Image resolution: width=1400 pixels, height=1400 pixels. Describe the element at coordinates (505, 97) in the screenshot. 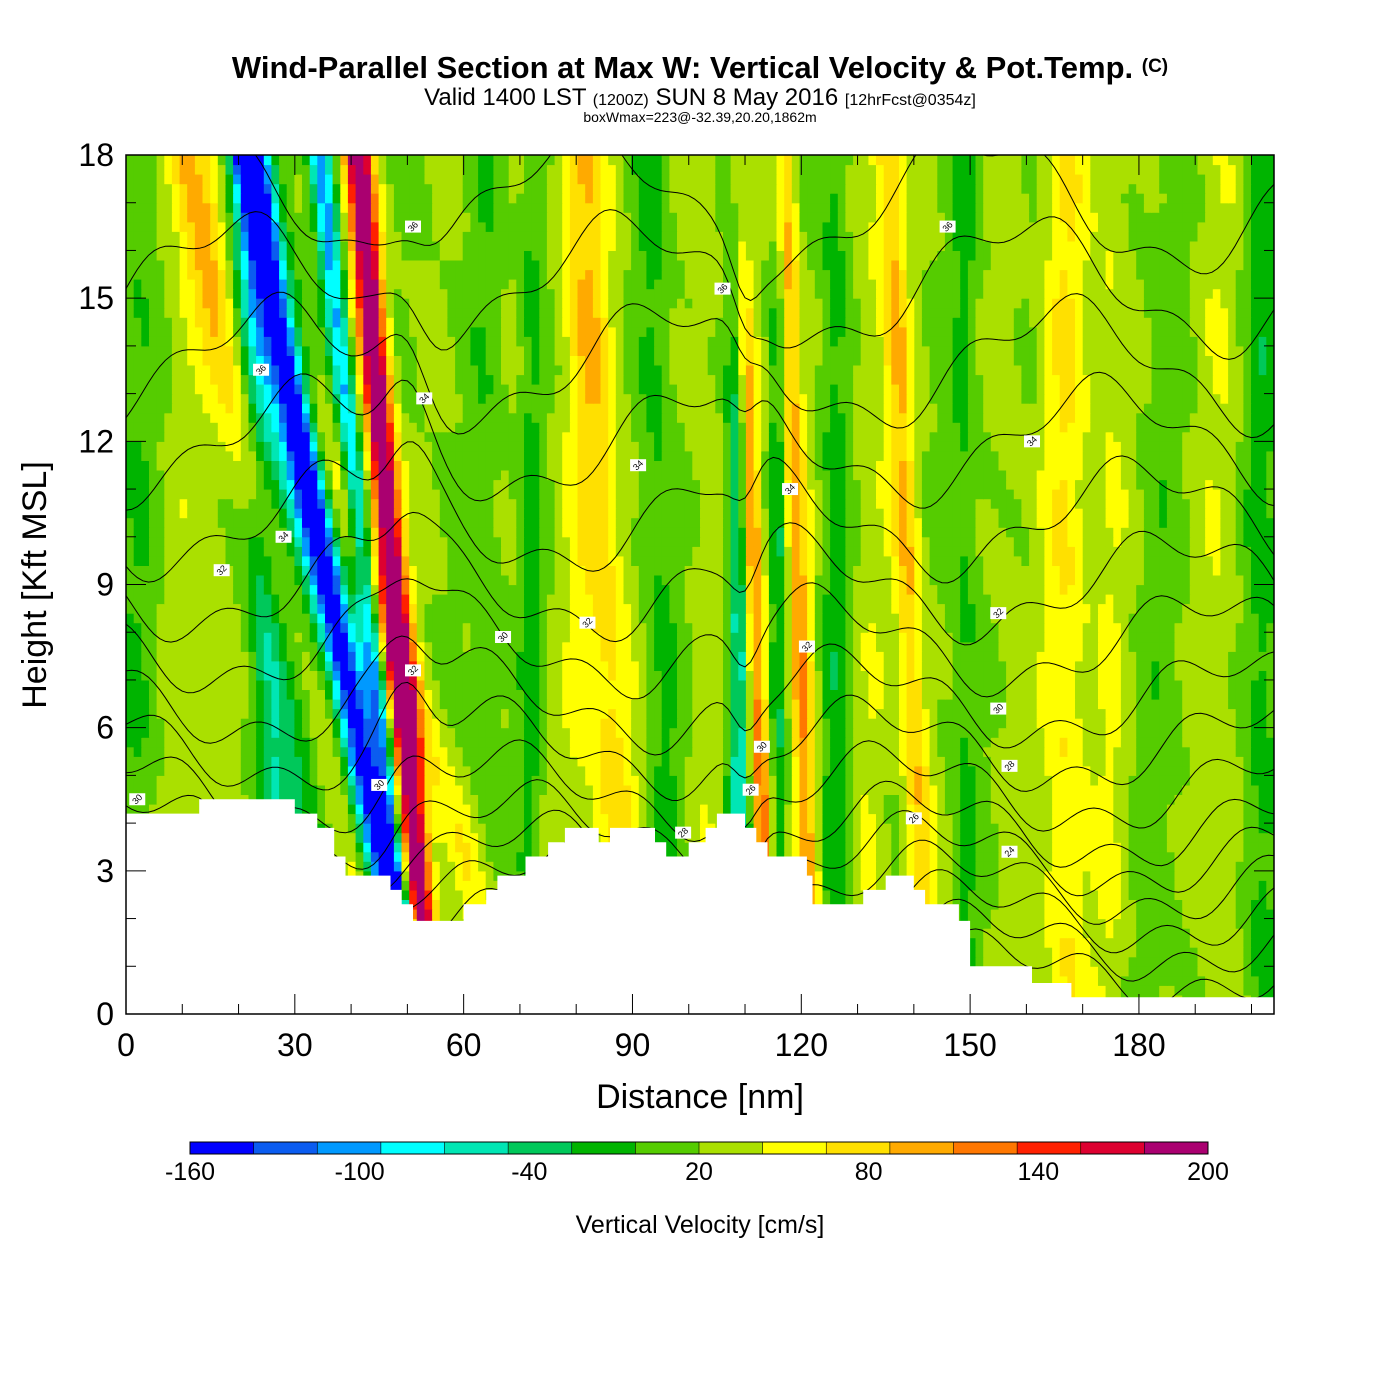

I see `valid-prefix: Valid 1400 LST` at that location.